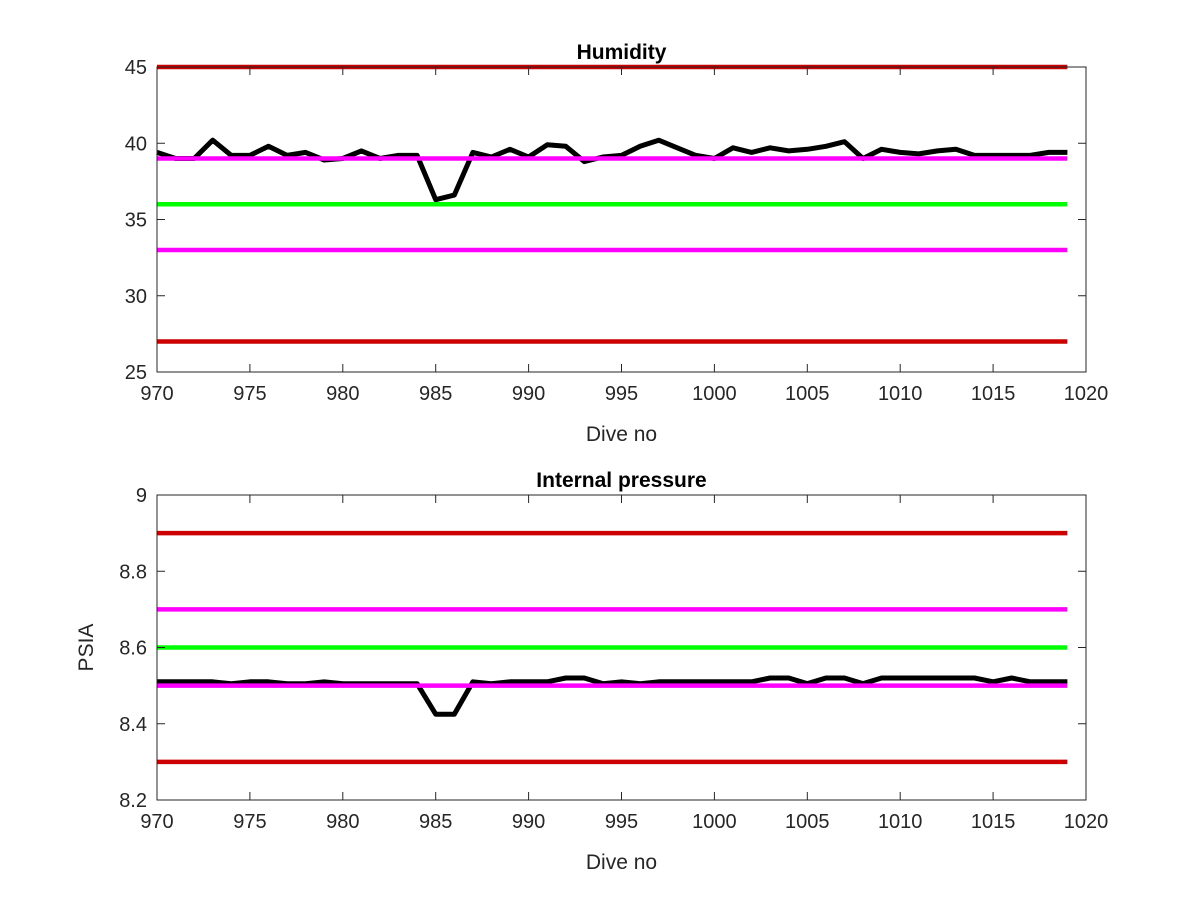 The image size is (1200, 900). I want to click on y-tick-label: 8.8, so click(133, 572).